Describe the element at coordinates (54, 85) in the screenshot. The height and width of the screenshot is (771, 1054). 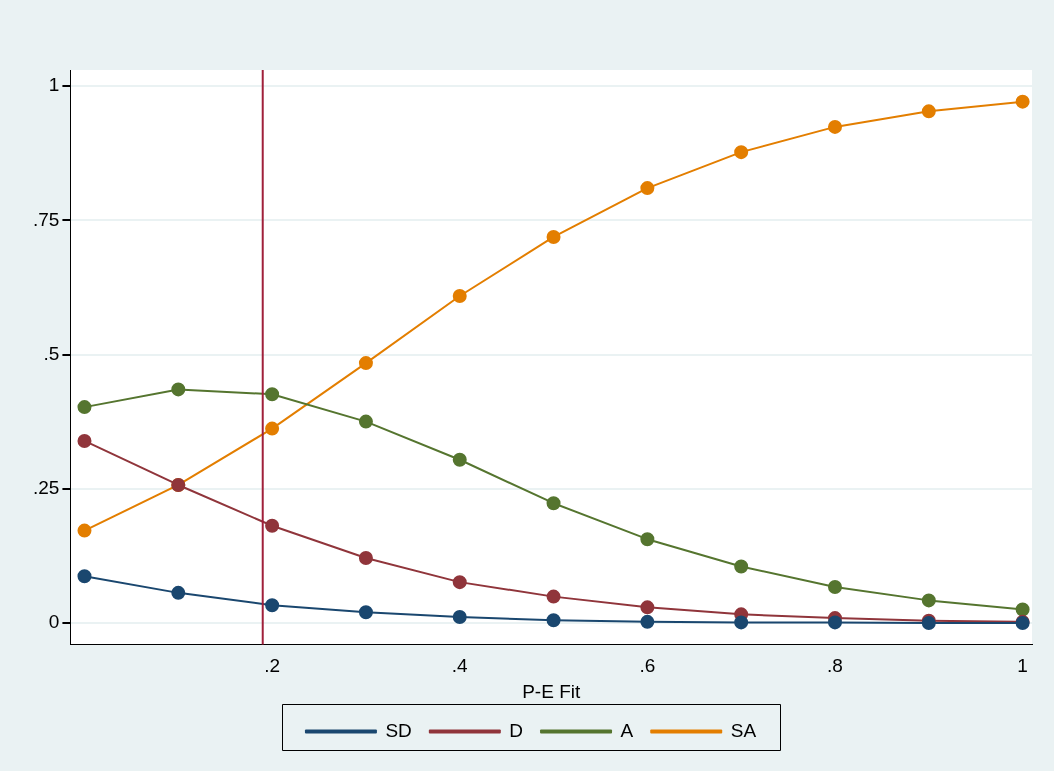
I see `y-tick-label: 1` at that location.